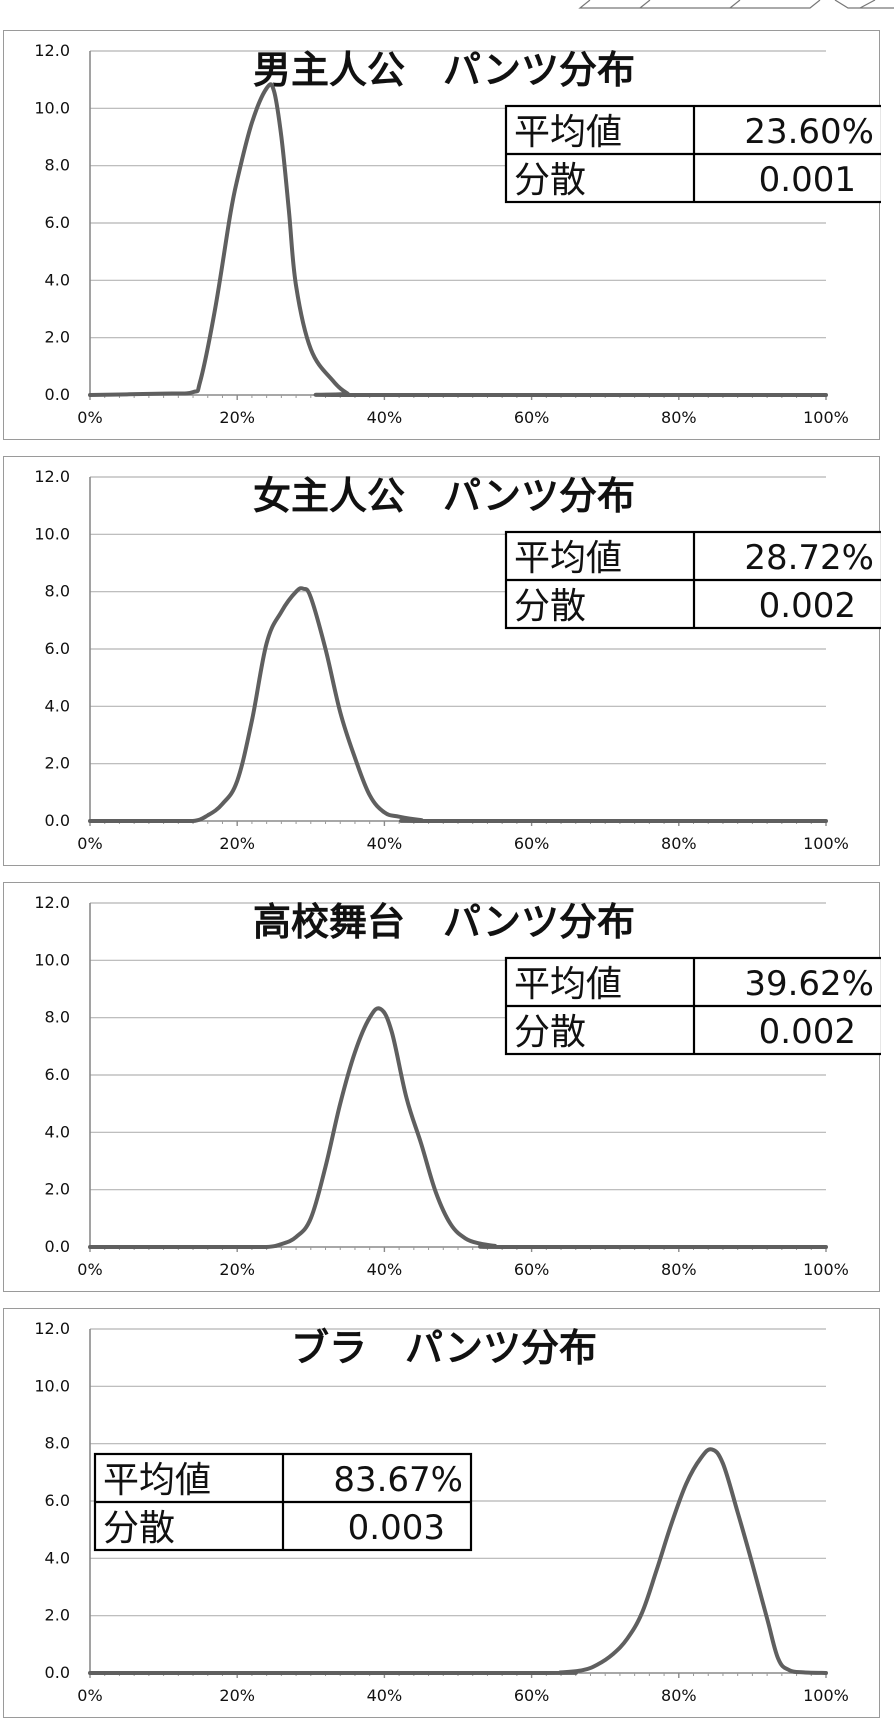 The height and width of the screenshot is (1731, 894). Describe the element at coordinates (692, 1006) in the screenshot. I see `stats-table: 平均値 39.62% 分散 0.002` at that location.